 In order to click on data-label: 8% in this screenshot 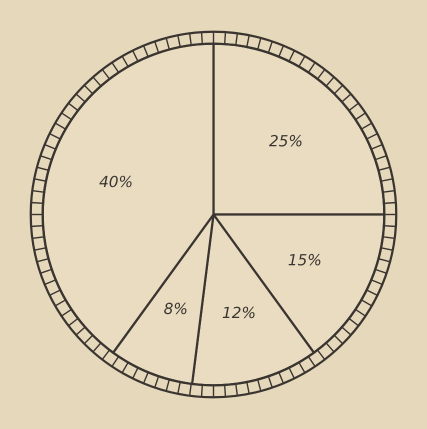, I will do `click(175, 308)`.